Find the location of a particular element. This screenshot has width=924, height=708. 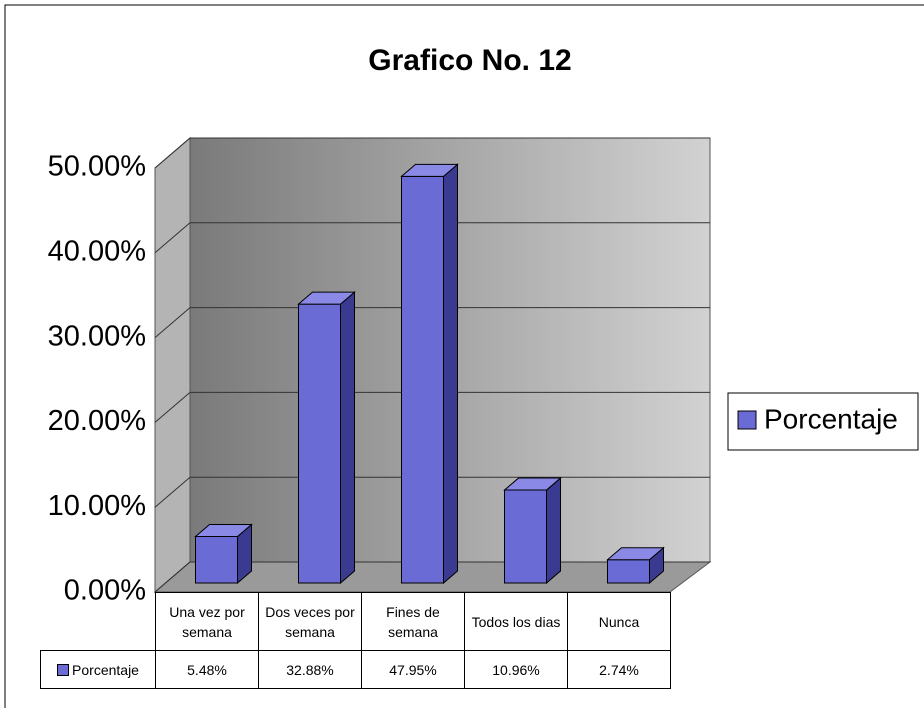

y-tick-label: 40.00% is located at coordinates (97, 251).